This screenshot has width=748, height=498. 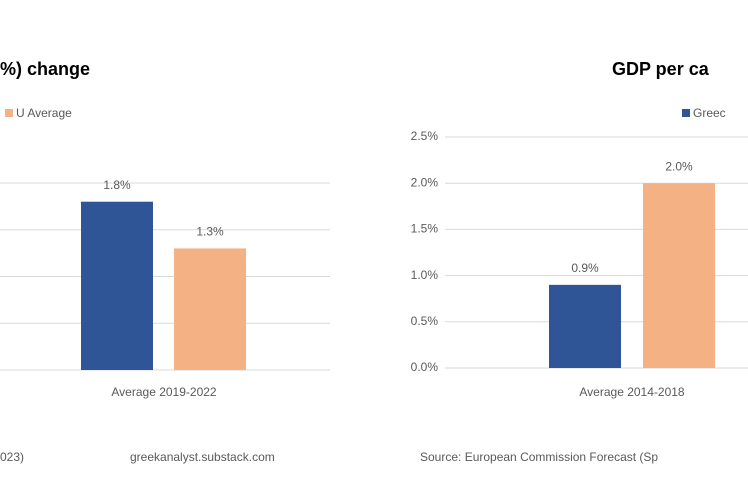 I want to click on credit: greekanalyst.substack.com, so click(x=202, y=457).